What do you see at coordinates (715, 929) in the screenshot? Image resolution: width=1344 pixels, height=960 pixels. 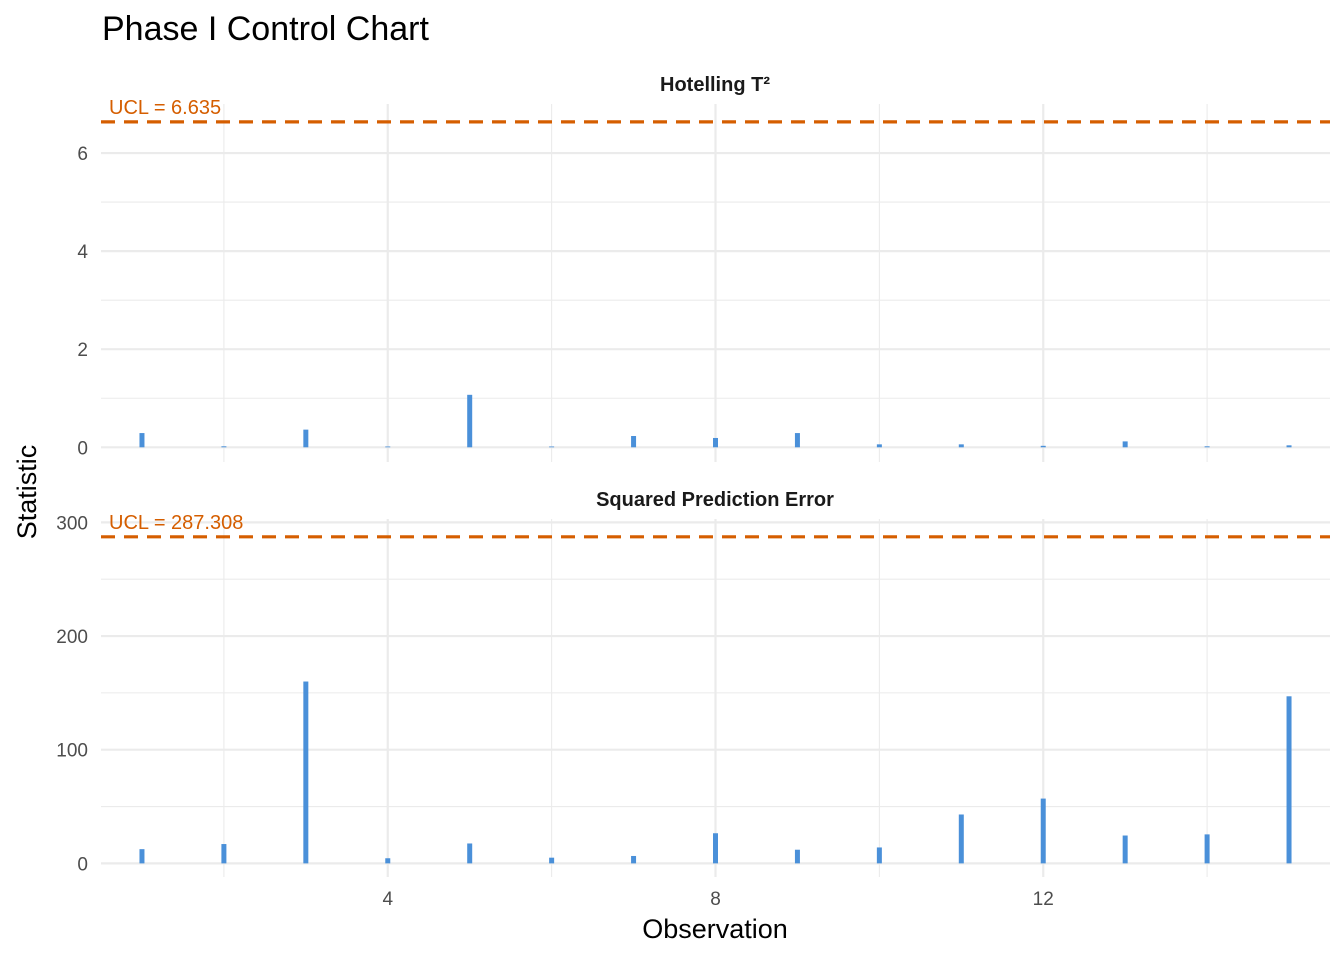 I see `x-axis-title: Observation` at bounding box center [715, 929].